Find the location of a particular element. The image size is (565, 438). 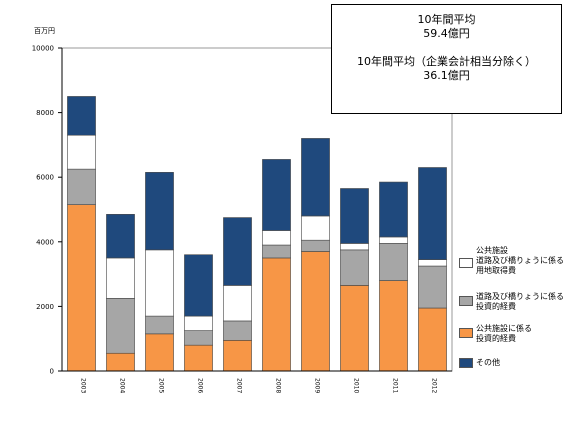

legend-label-facility: 公共施設に係る 投資的経費 is located at coordinates (504, 333).